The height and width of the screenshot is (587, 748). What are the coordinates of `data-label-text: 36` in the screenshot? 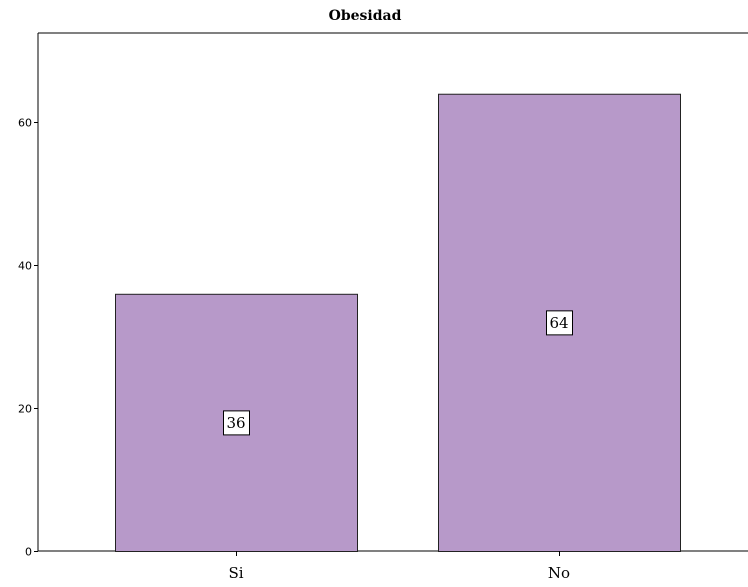 It's located at (235, 423).